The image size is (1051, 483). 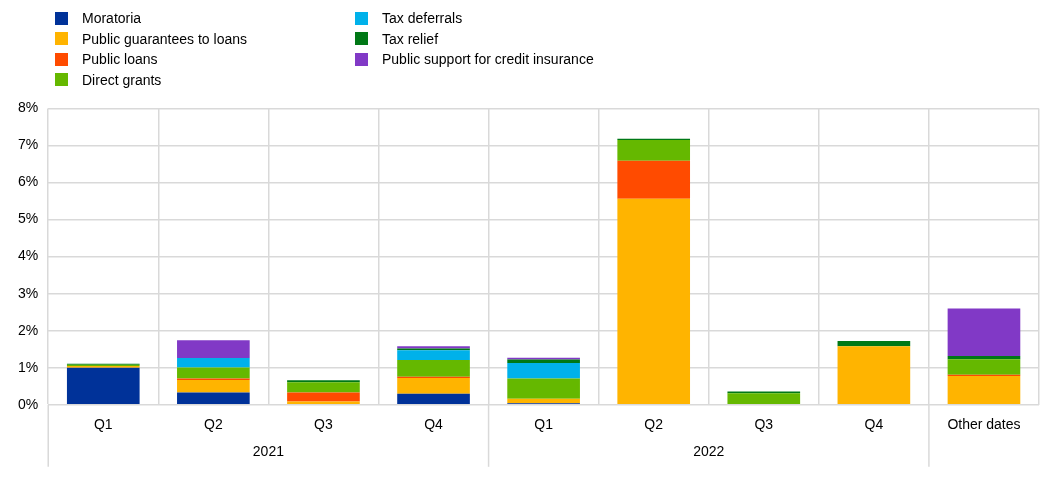 What do you see at coordinates (410, 38) in the screenshot?
I see `legend-label: Tax relief` at bounding box center [410, 38].